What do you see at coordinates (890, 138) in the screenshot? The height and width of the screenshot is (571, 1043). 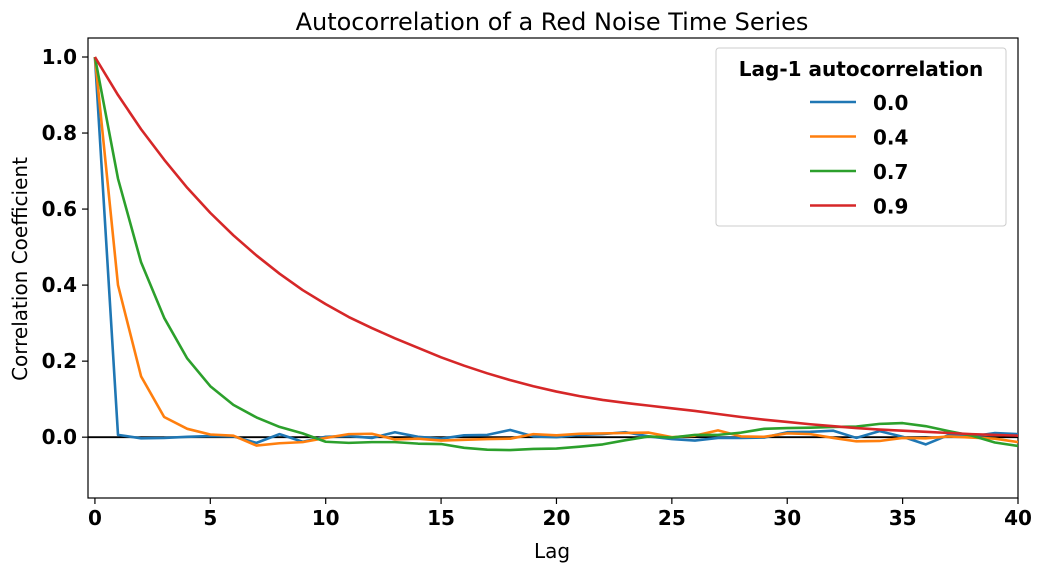 I see `legend-label: 0.4` at bounding box center [890, 138].